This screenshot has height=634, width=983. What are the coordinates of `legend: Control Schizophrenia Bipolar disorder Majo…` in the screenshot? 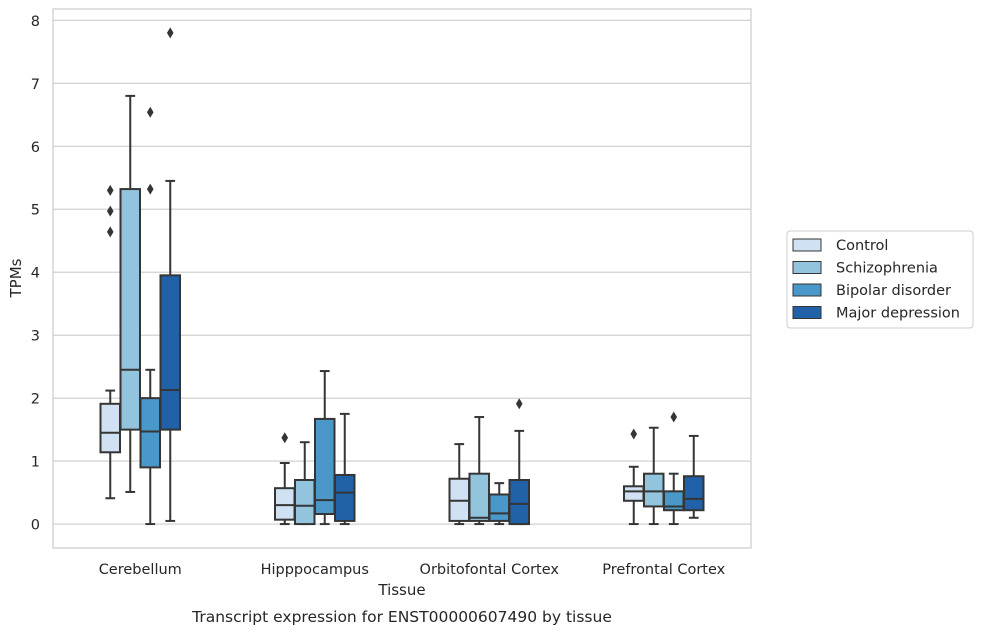 It's located at (880, 279).